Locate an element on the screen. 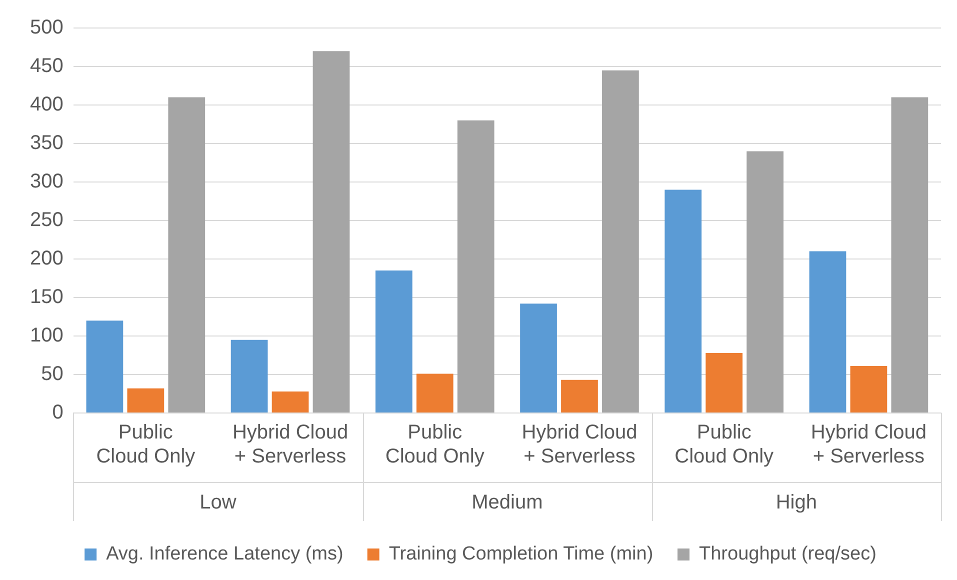 This screenshot has width=957, height=580. text: Medium is located at coordinates (507, 503).